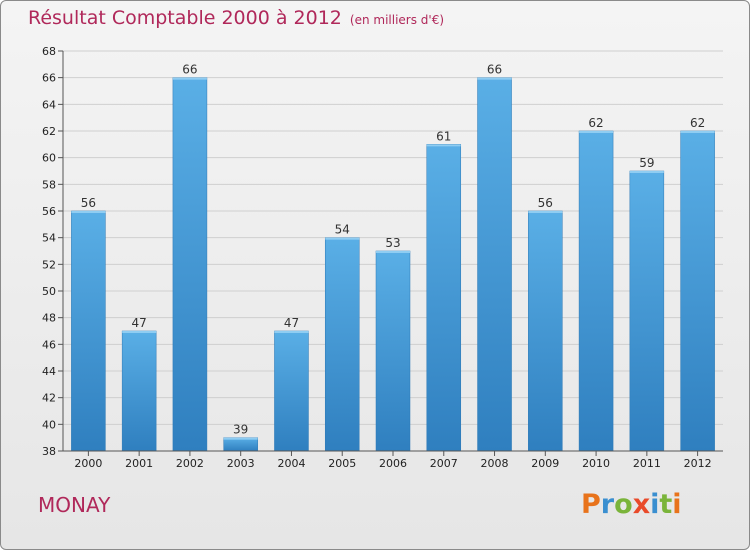  I want to click on x-tick-label: 2008, so click(495, 463).